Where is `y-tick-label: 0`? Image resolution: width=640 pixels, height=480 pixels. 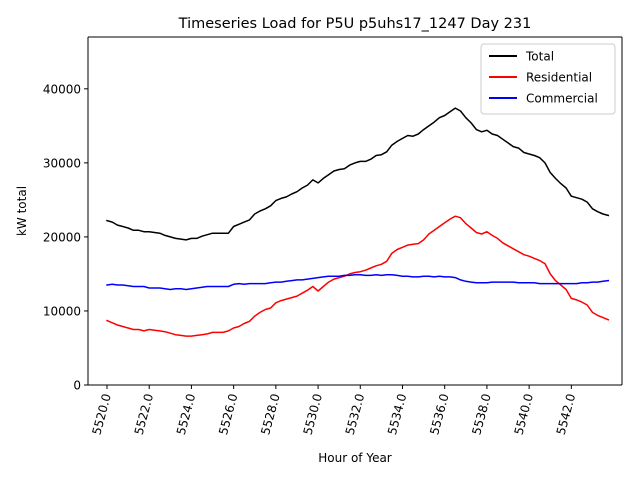 y-tick-label: 0 is located at coordinates (77, 386).